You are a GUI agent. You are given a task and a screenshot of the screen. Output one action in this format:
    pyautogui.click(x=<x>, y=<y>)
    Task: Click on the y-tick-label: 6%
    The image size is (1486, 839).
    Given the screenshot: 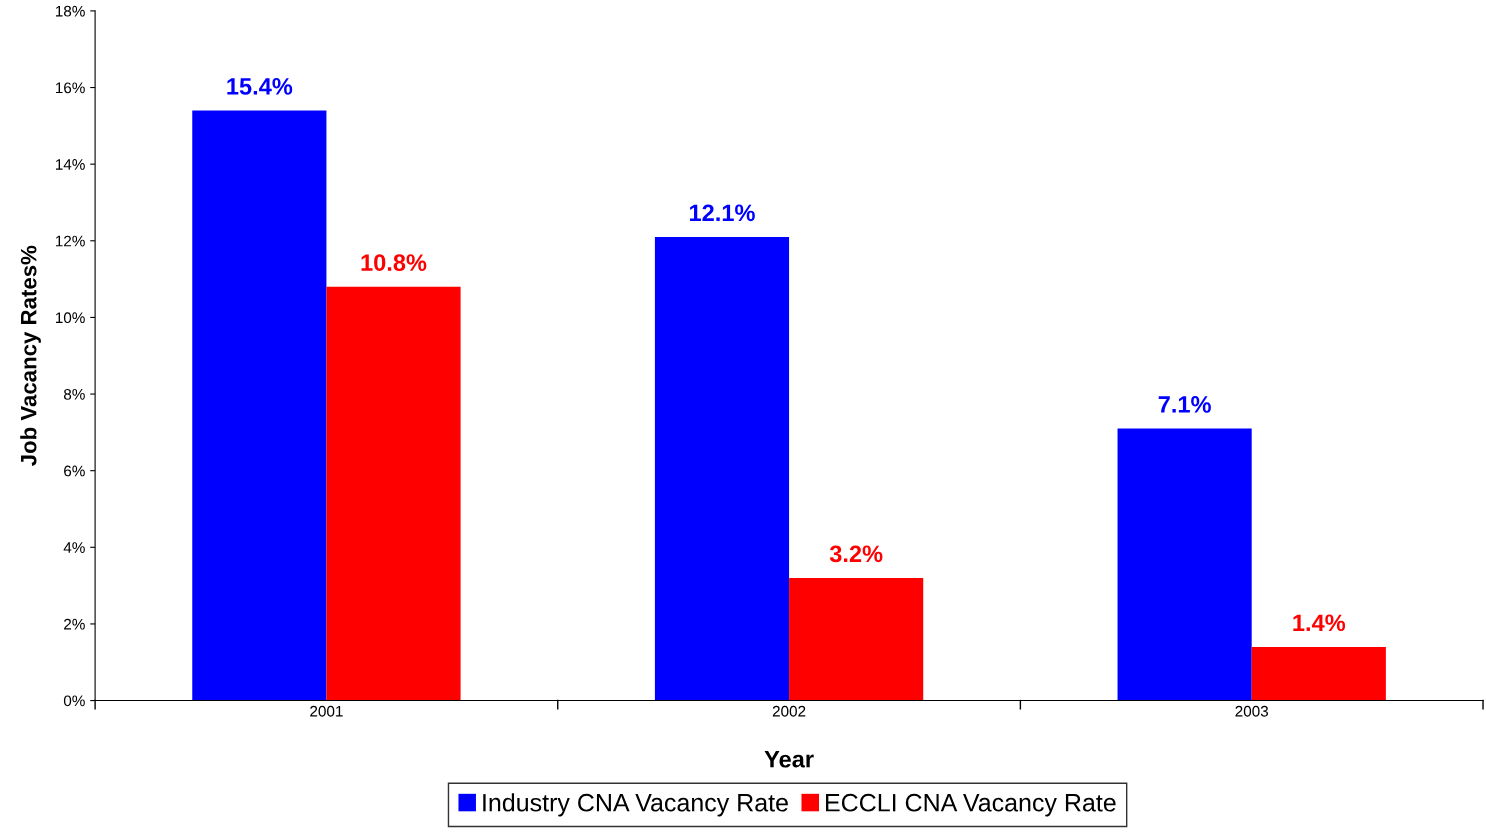 What is the action you would take?
    pyautogui.click(x=74, y=471)
    